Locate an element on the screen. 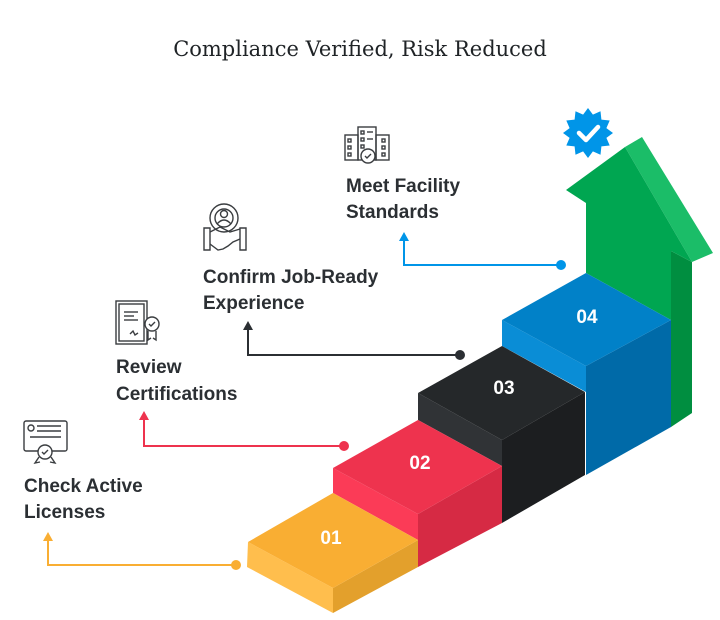 The image size is (720, 620). step-01-block: 01 is located at coordinates (332, 553).